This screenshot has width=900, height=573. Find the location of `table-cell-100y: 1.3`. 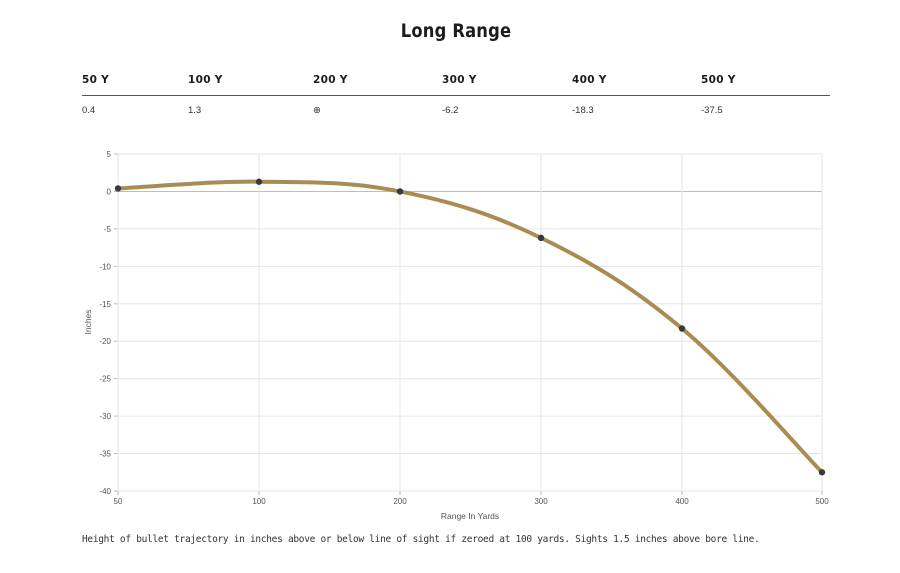

table-cell-100y: 1.3 is located at coordinates (195, 110).